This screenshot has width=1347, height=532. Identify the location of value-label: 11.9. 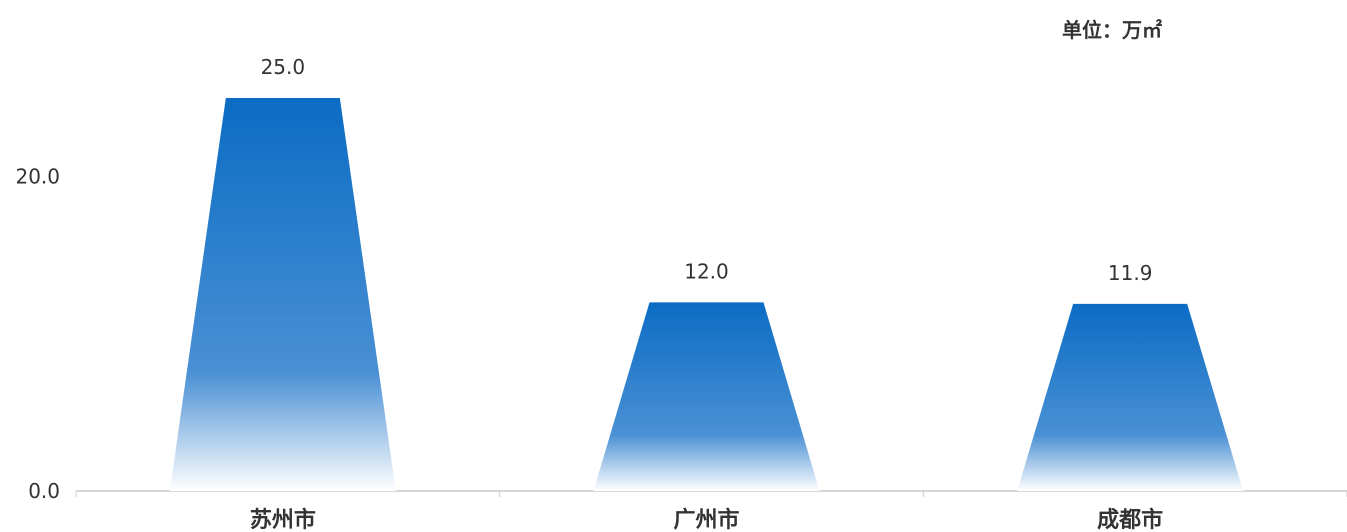
(1130, 273).